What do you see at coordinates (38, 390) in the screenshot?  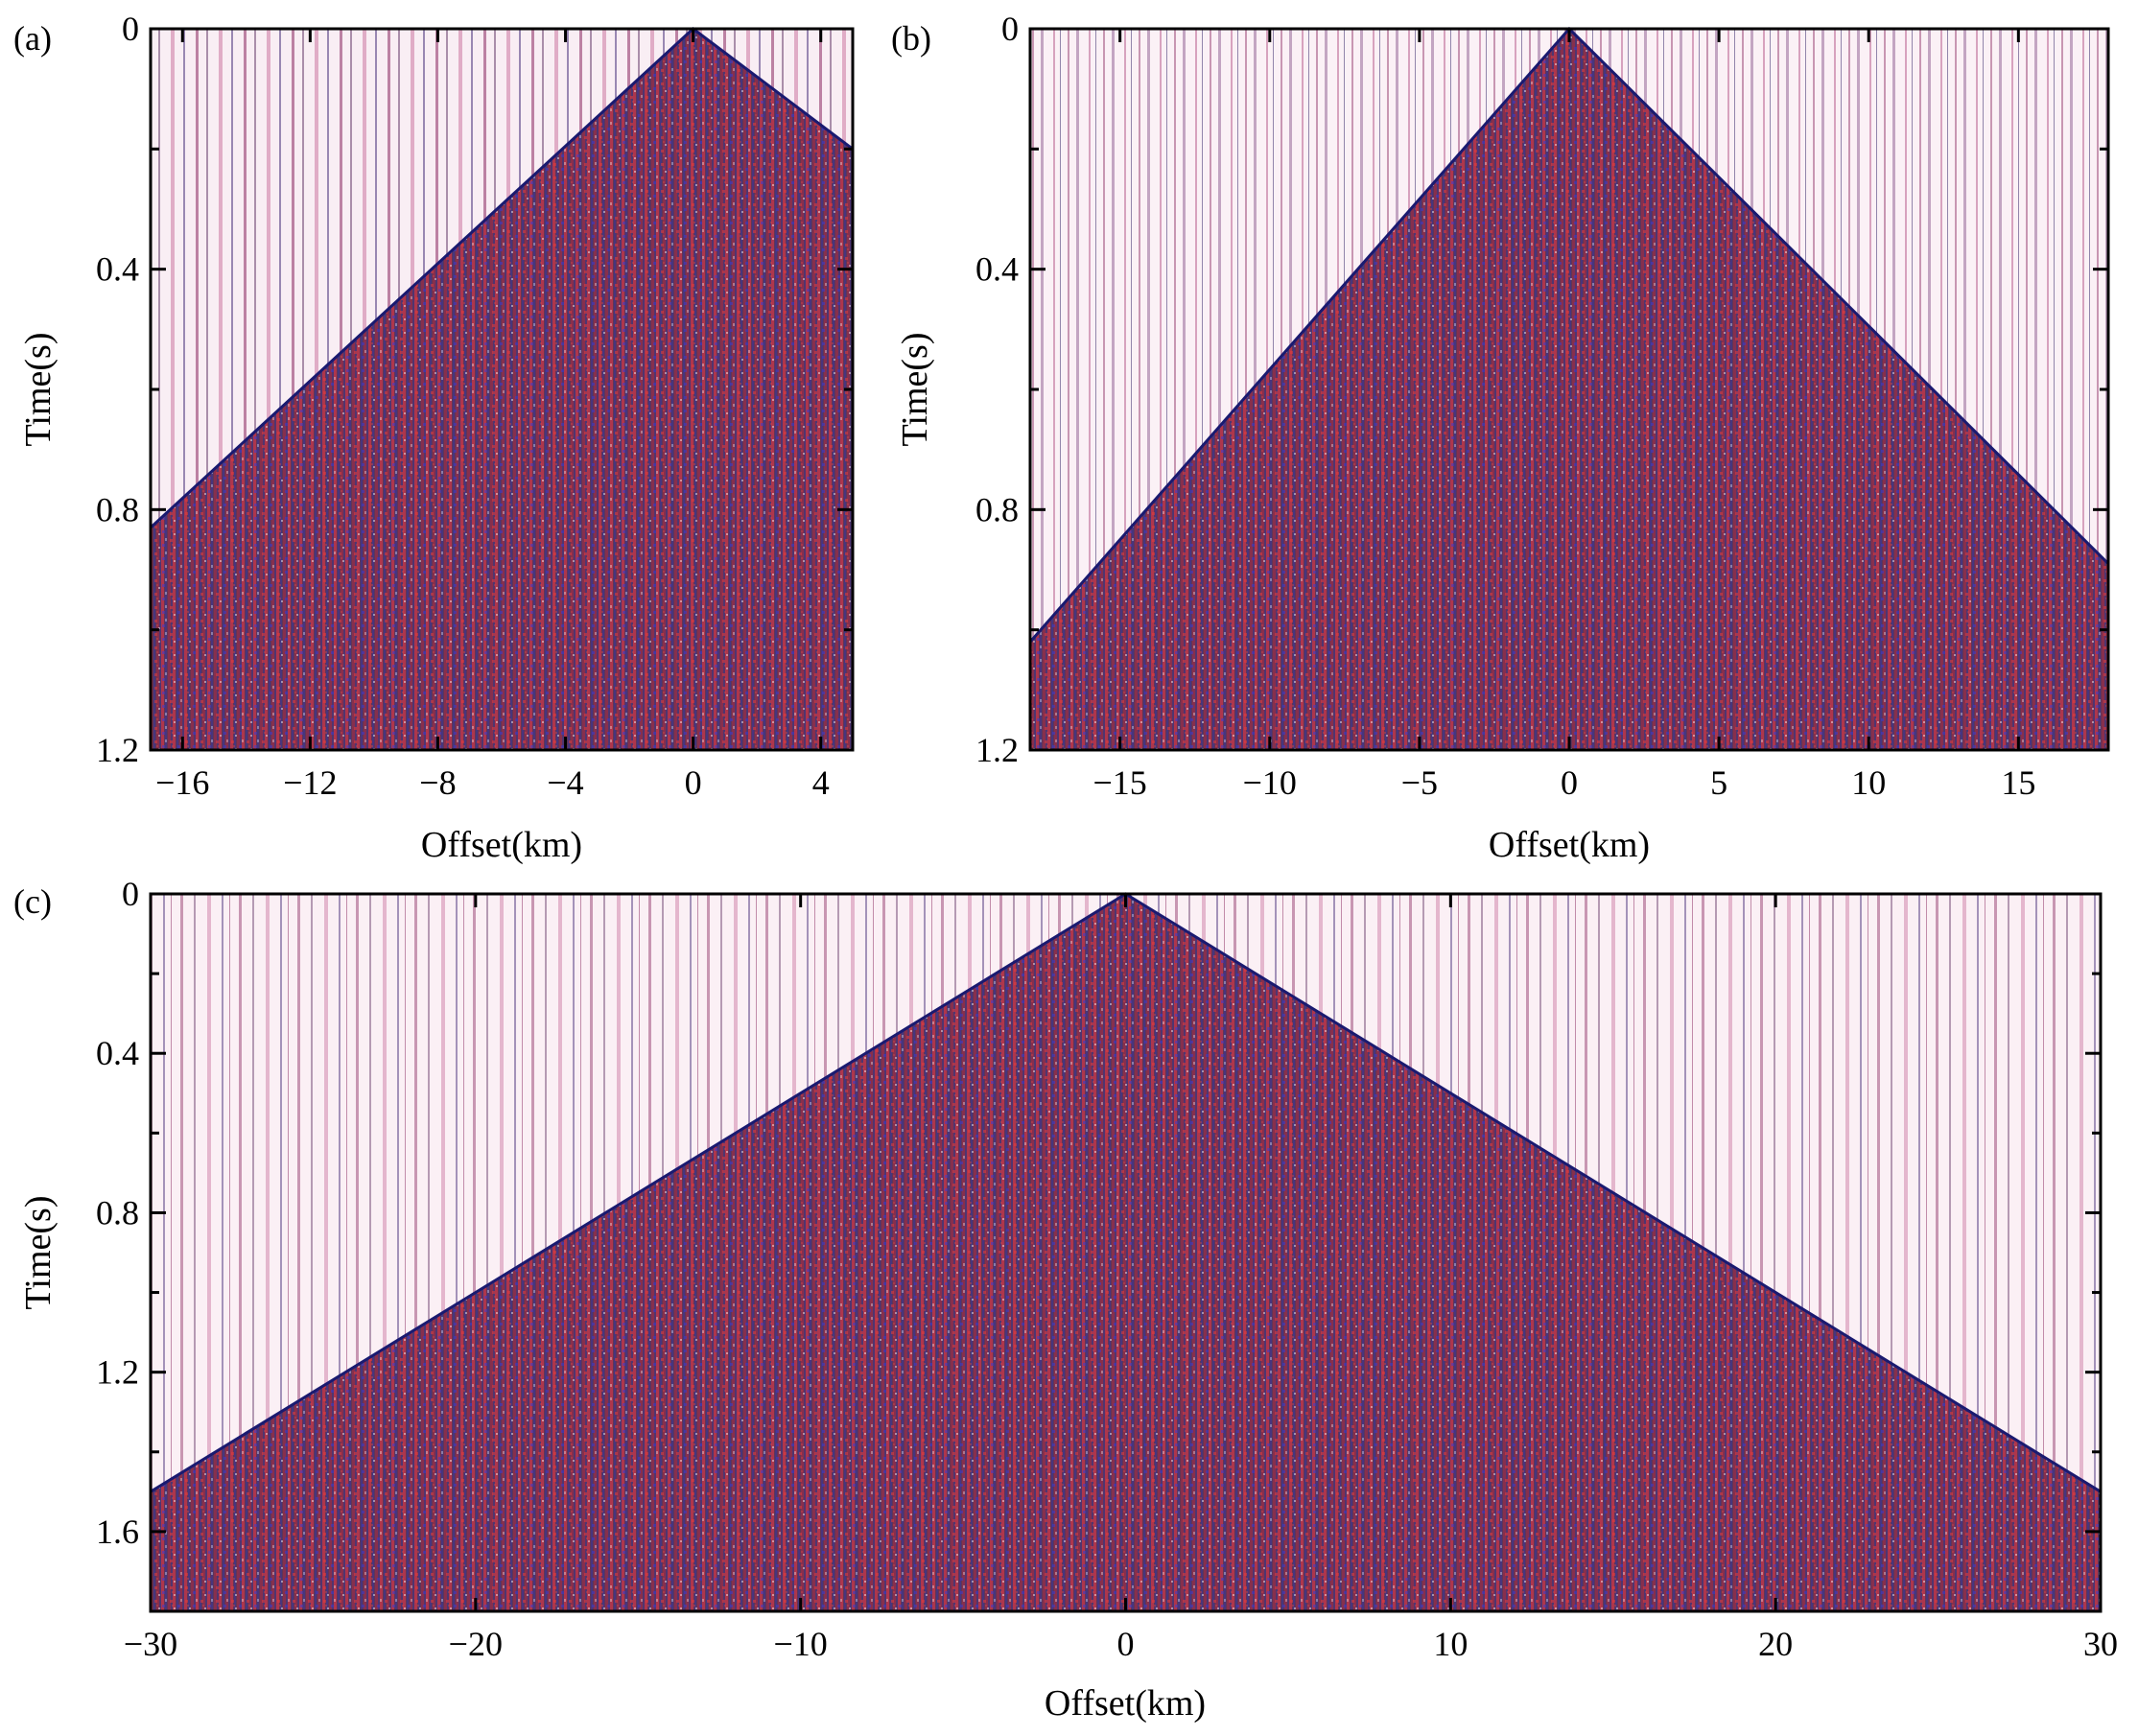 I see `panel-a-ylabel: Time(s)` at bounding box center [38, 390].